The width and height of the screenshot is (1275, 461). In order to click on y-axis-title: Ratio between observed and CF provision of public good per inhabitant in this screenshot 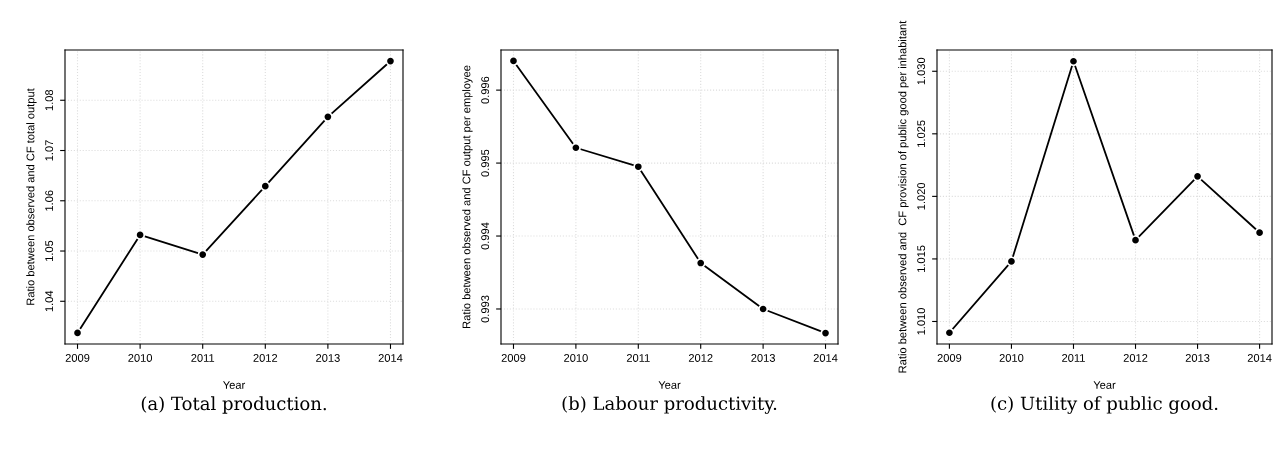, I will do `click(903, 196)`.